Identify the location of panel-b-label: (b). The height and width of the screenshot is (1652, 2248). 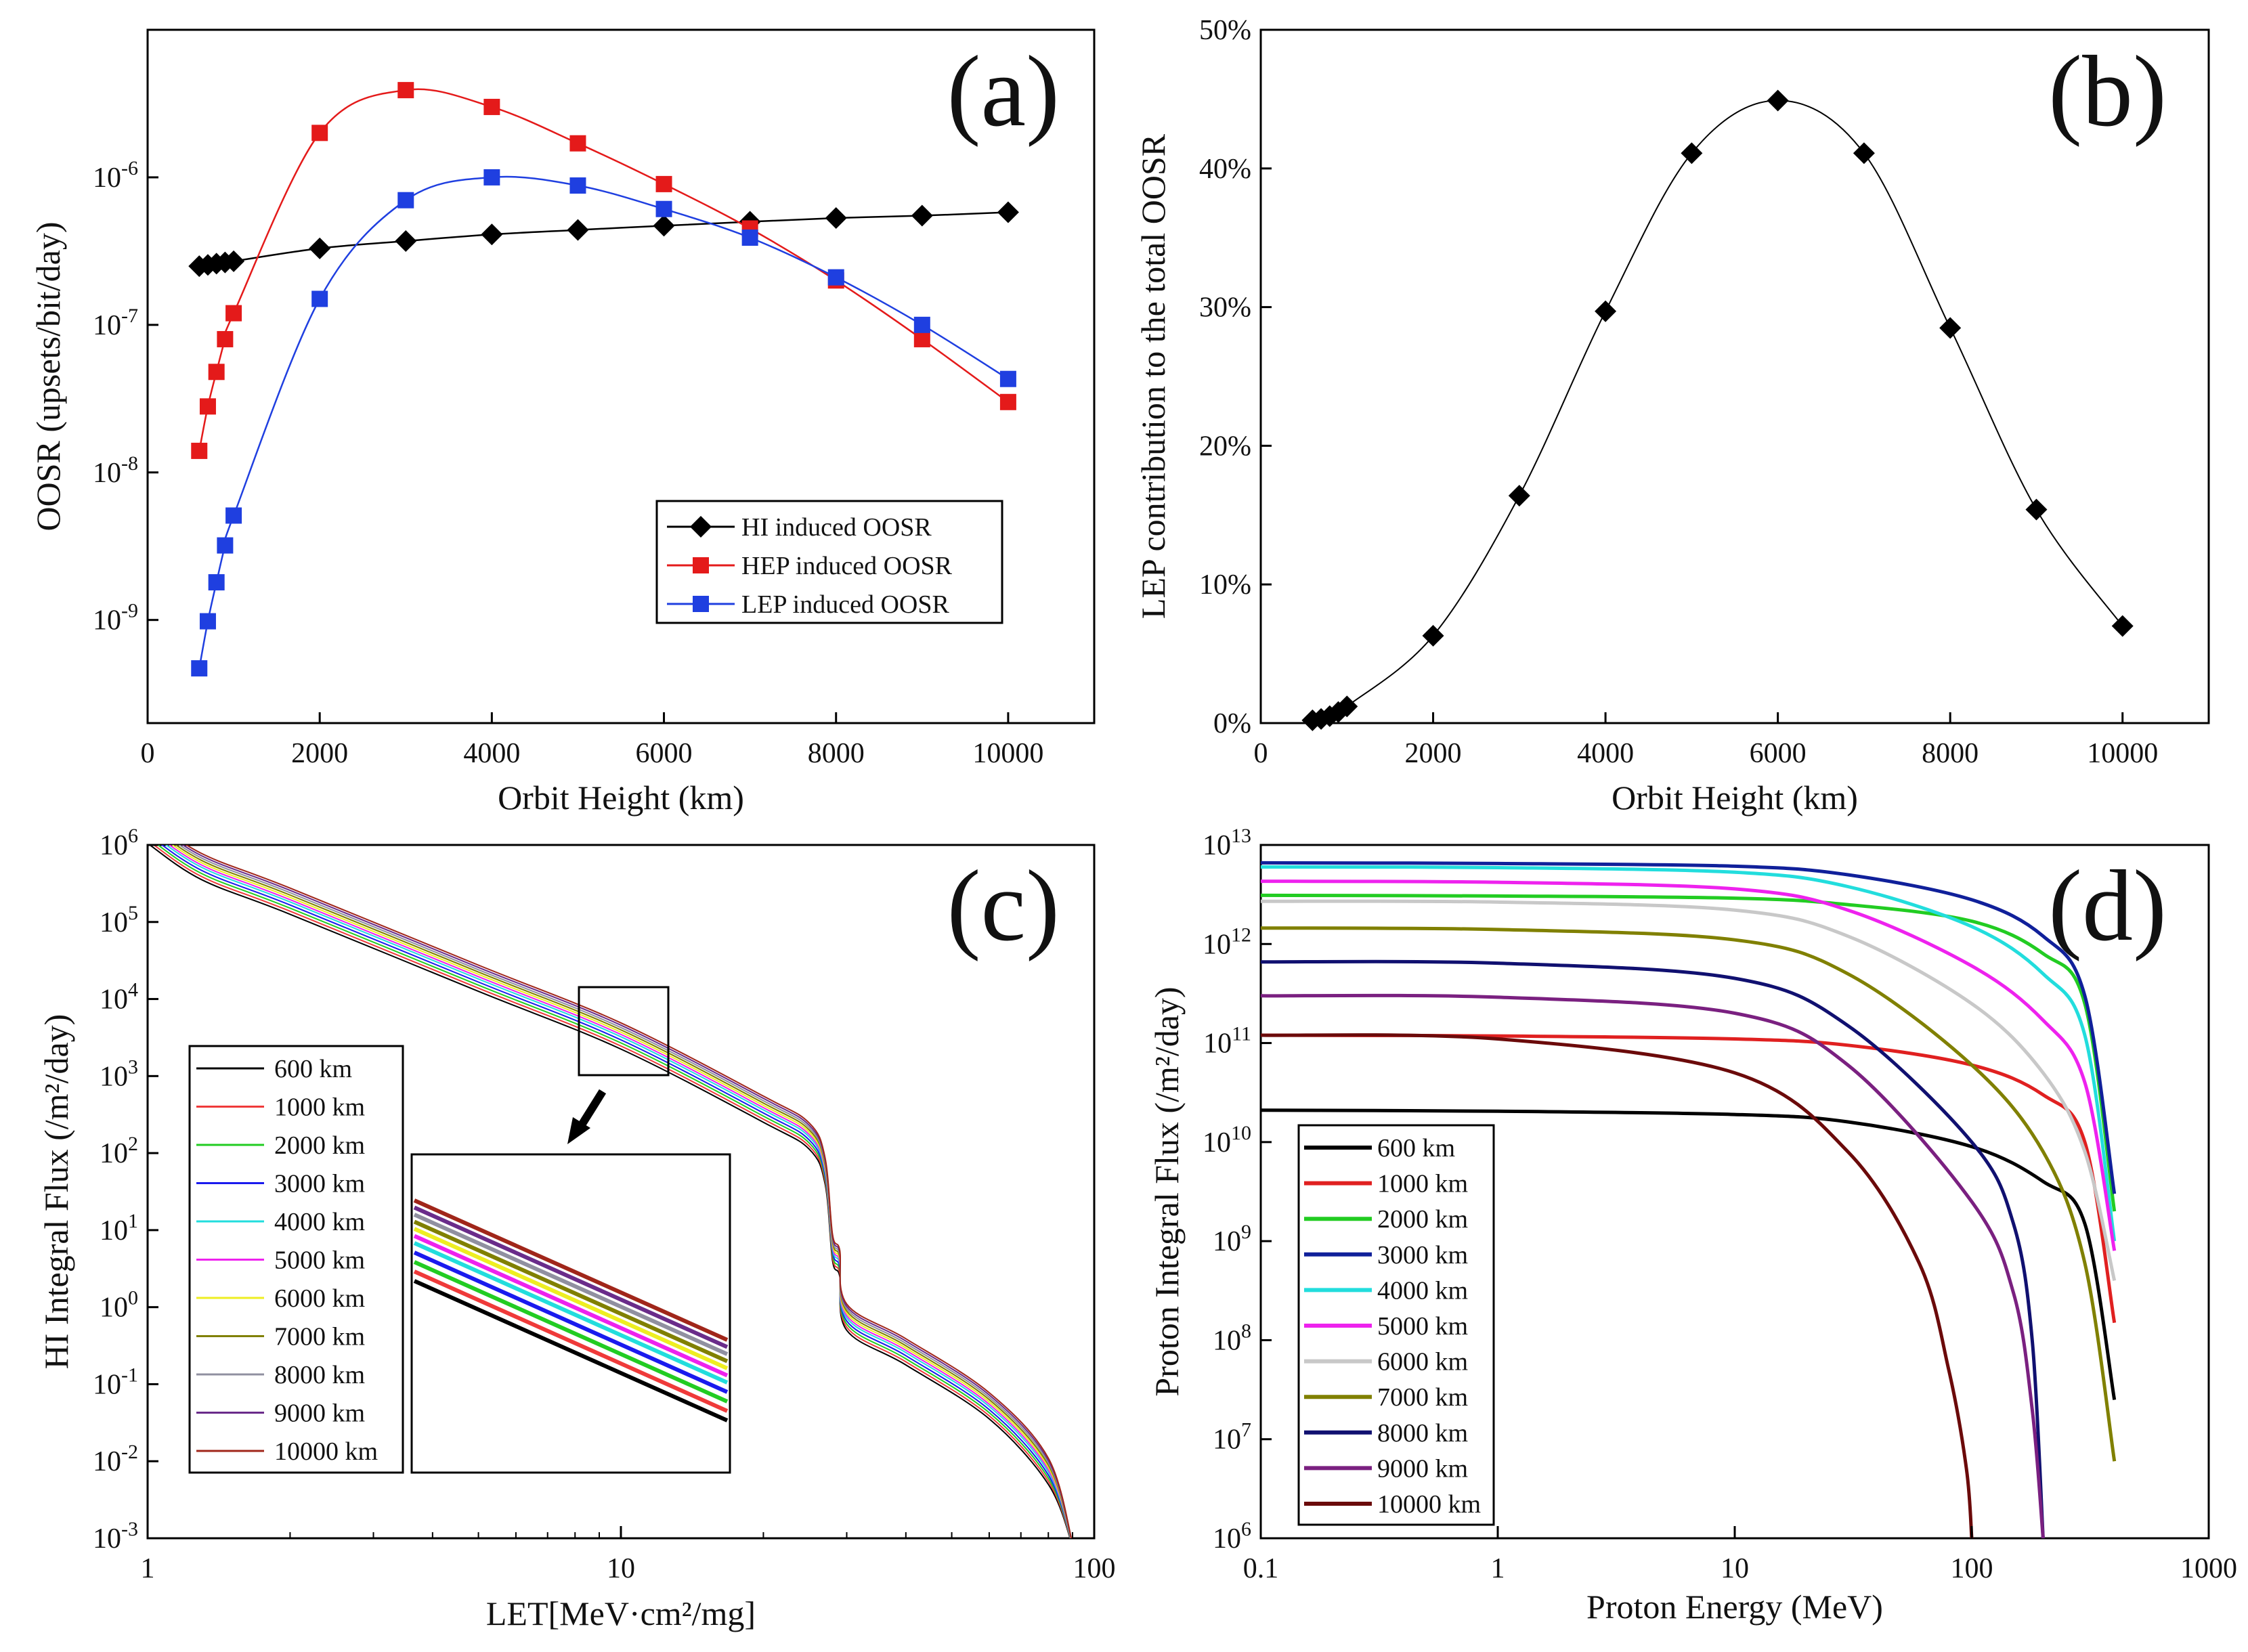
(2107, 92).